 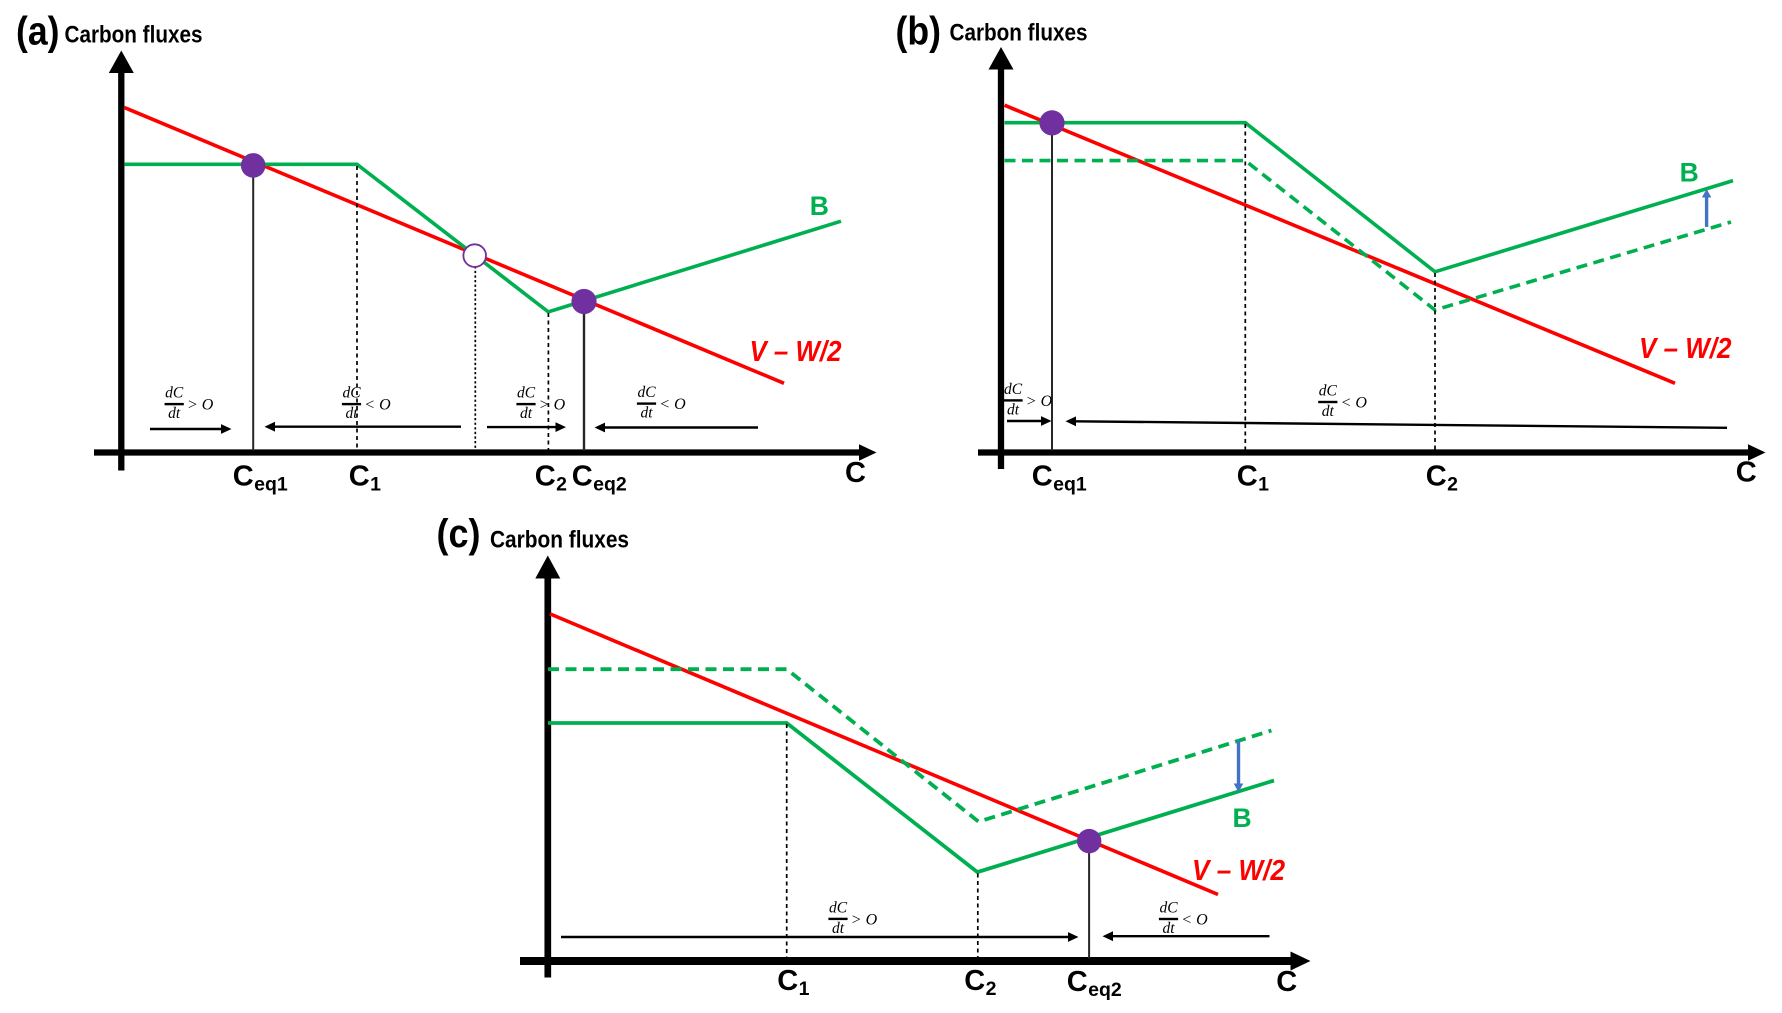 What do you see at coordinates (919, 31) in the screenshot?
I see `svg-text: (b)` at bounding box center [919, 31].